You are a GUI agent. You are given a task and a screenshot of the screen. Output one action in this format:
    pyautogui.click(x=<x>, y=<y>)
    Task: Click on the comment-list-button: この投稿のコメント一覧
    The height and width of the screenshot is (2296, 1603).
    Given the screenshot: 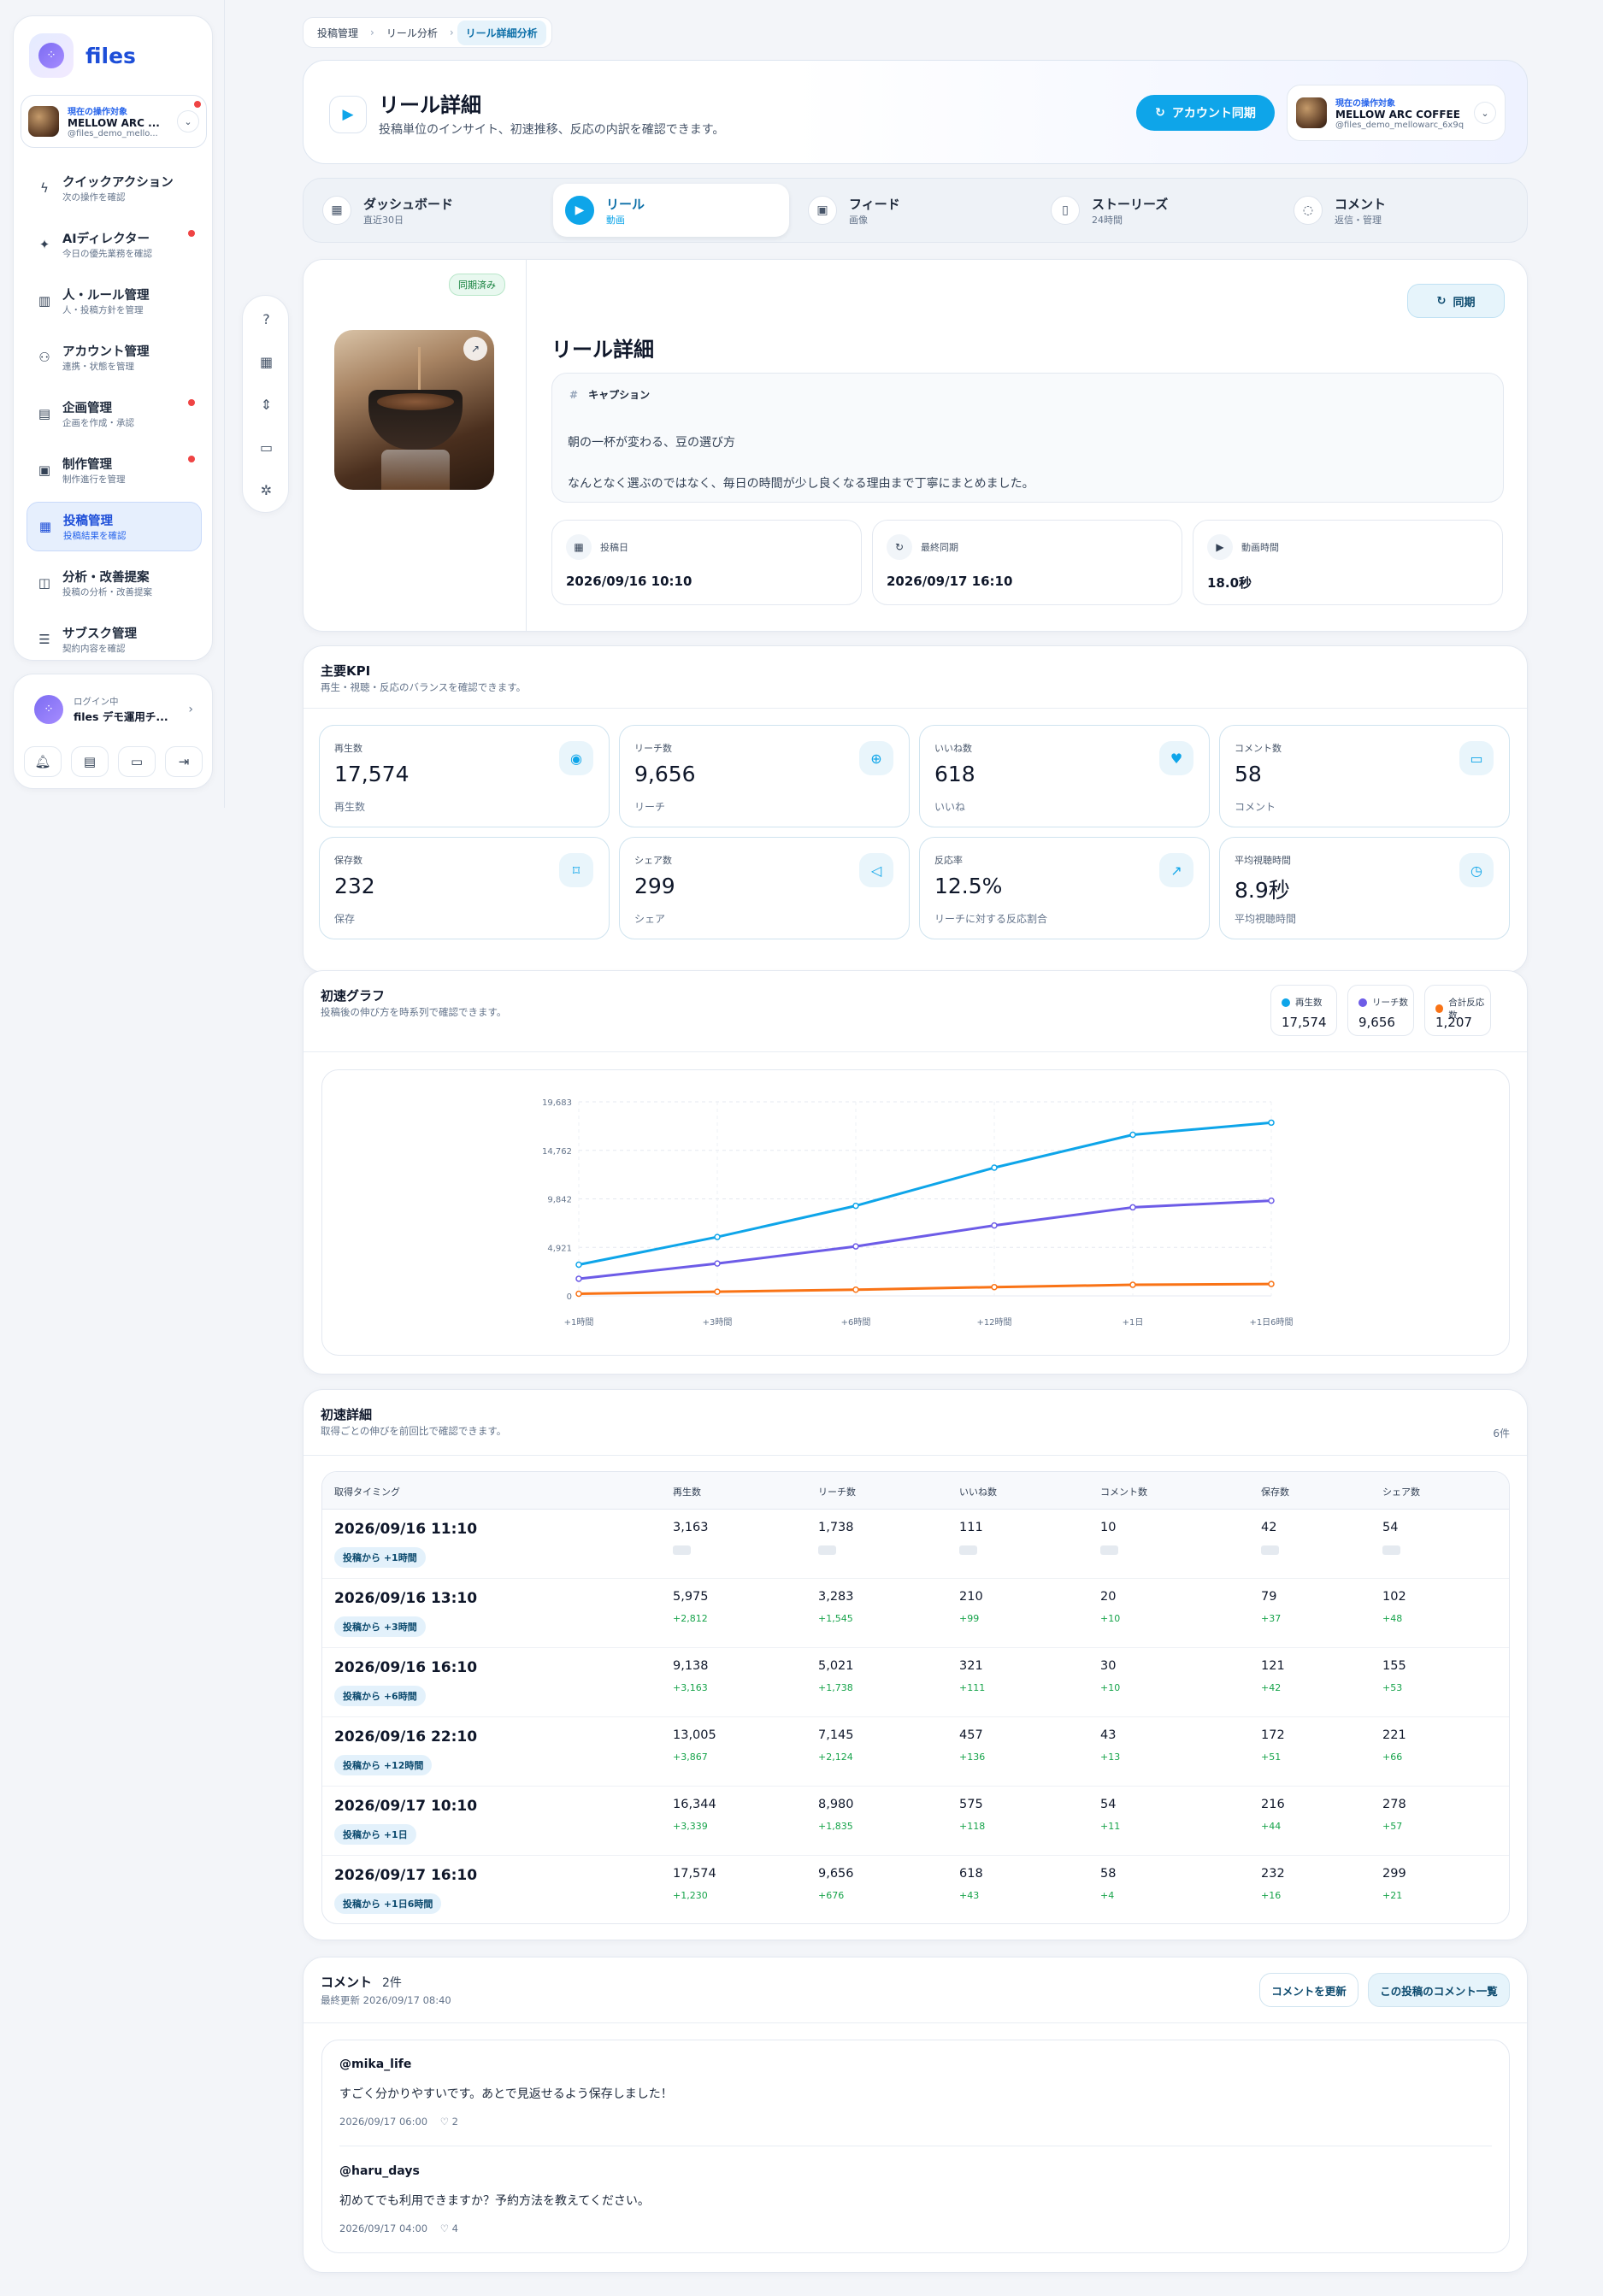 What is the action you would take?
    pyautogui.click(x=1439, y=1990)
    